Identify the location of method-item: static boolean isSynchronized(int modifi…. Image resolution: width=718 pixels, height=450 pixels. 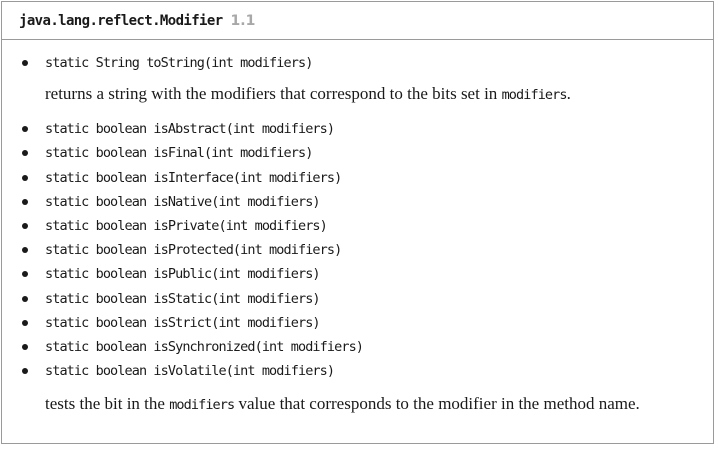
(360, 347).